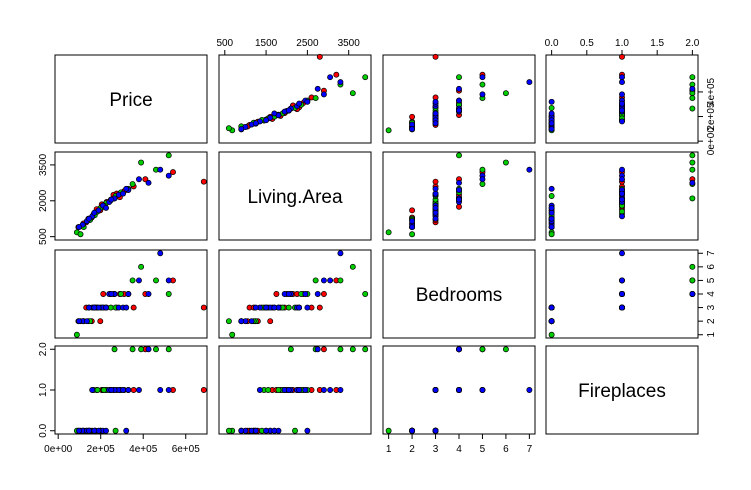  I want to click on x-tick-label: 0e+00, so click(58, 449).